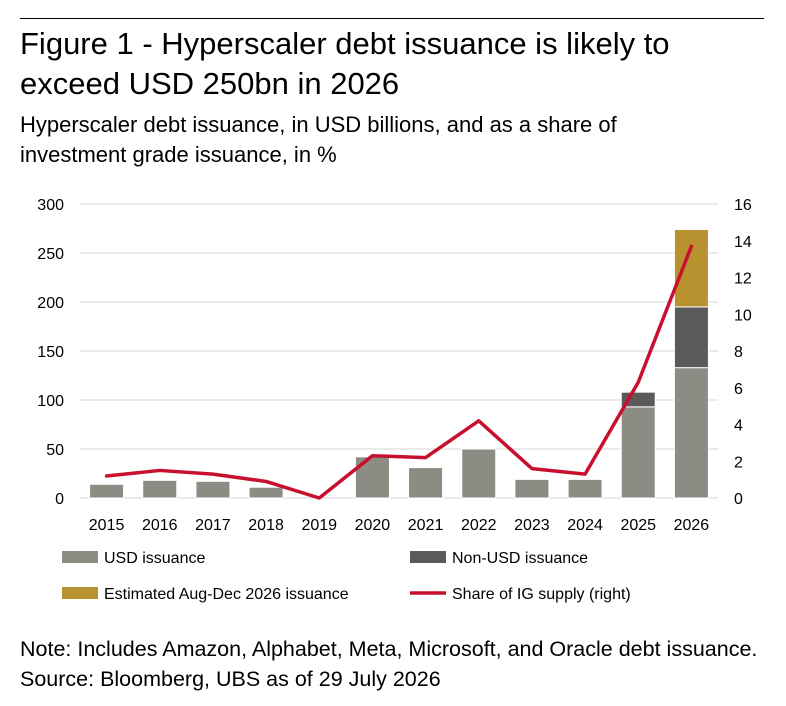 The image size is (786, 706). I want to click on x-tick-label: 2020, so click(373, 525).